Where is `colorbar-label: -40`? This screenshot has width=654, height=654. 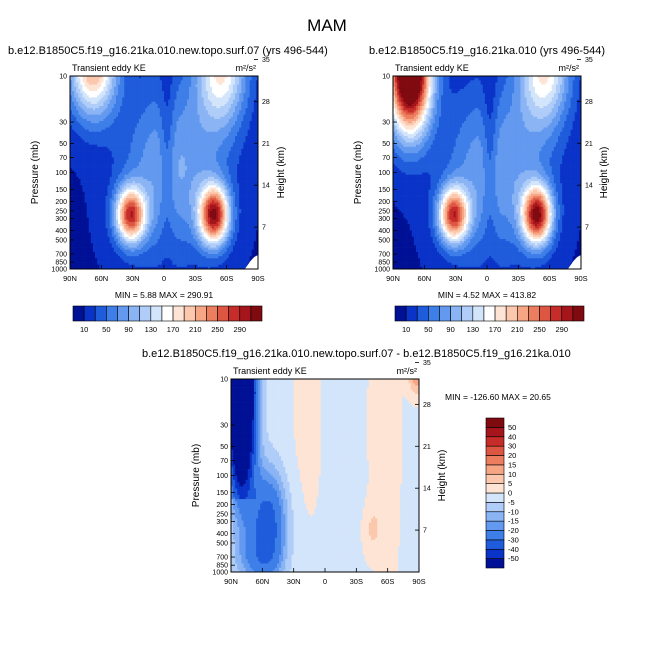
colorbar-label: -40 is located at coordinates (513, 549).